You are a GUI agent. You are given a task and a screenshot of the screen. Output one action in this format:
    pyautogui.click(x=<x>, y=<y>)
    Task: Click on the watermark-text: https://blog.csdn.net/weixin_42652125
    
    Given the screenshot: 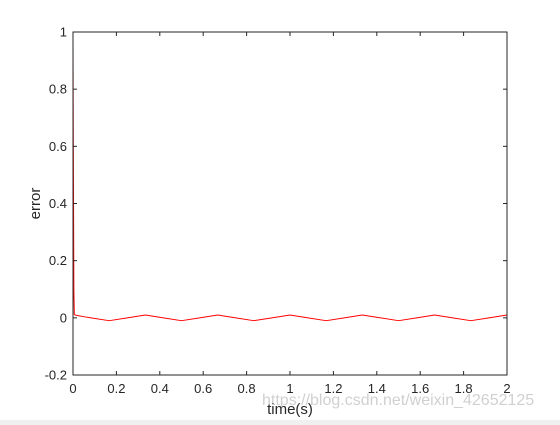 What is the action you would take?
    pyautogui.click(x=398, y=400)
    